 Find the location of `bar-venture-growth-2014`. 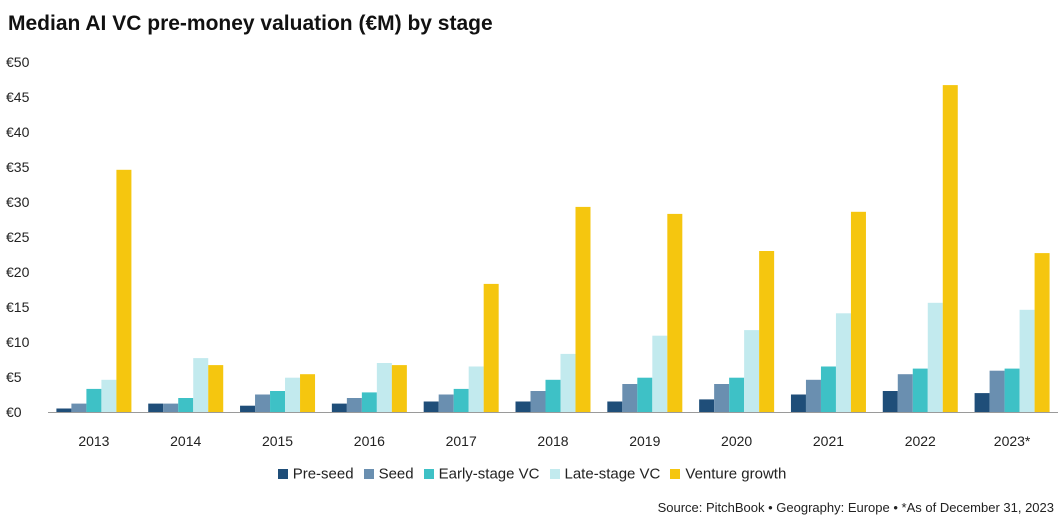

bar-venture-growth-2014 is located at coordinates (216, 388).